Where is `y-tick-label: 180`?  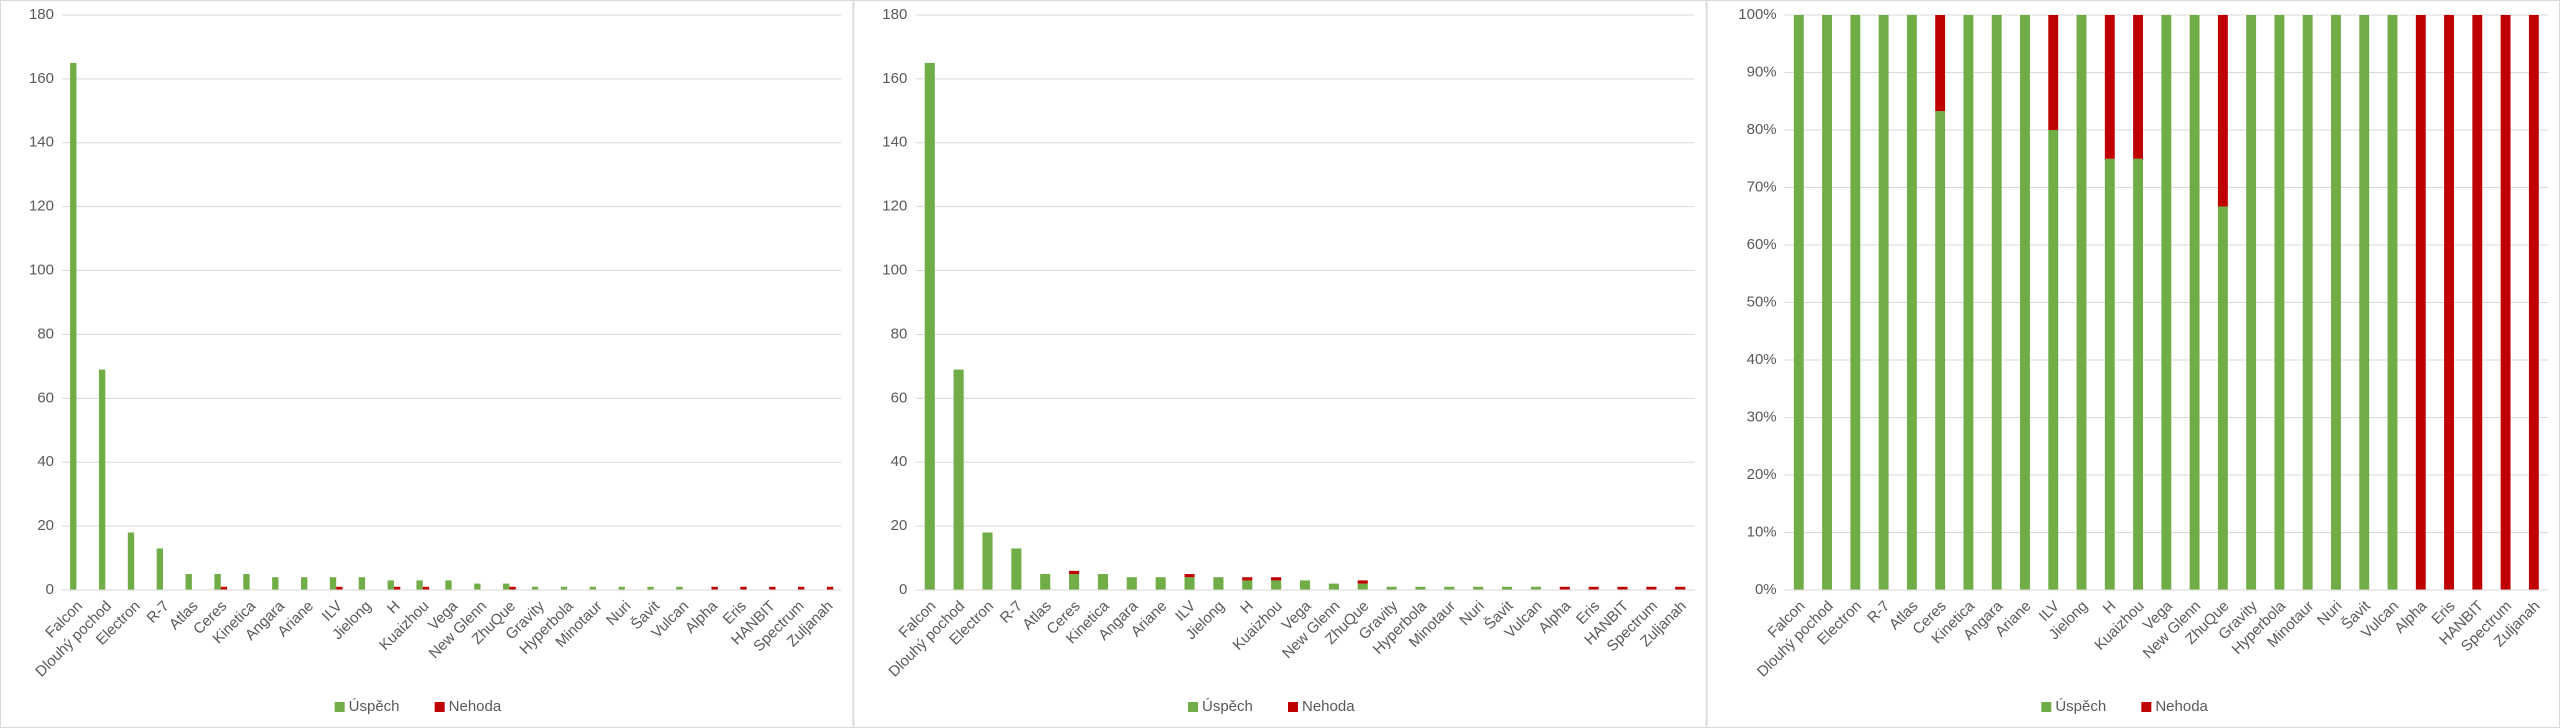
y-tick-label: 180 is located at coordinates (894, 14).